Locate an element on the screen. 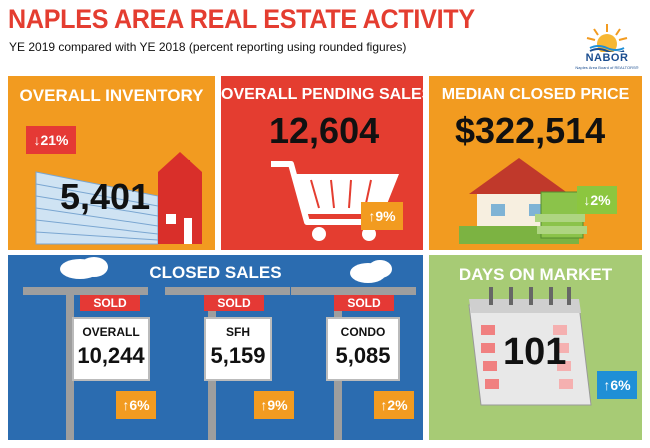 Image resolution: width=650 pixels, height=448 pixels. closed-overall-change-badge: ↑ 6% is located at coordinates (136, 405).